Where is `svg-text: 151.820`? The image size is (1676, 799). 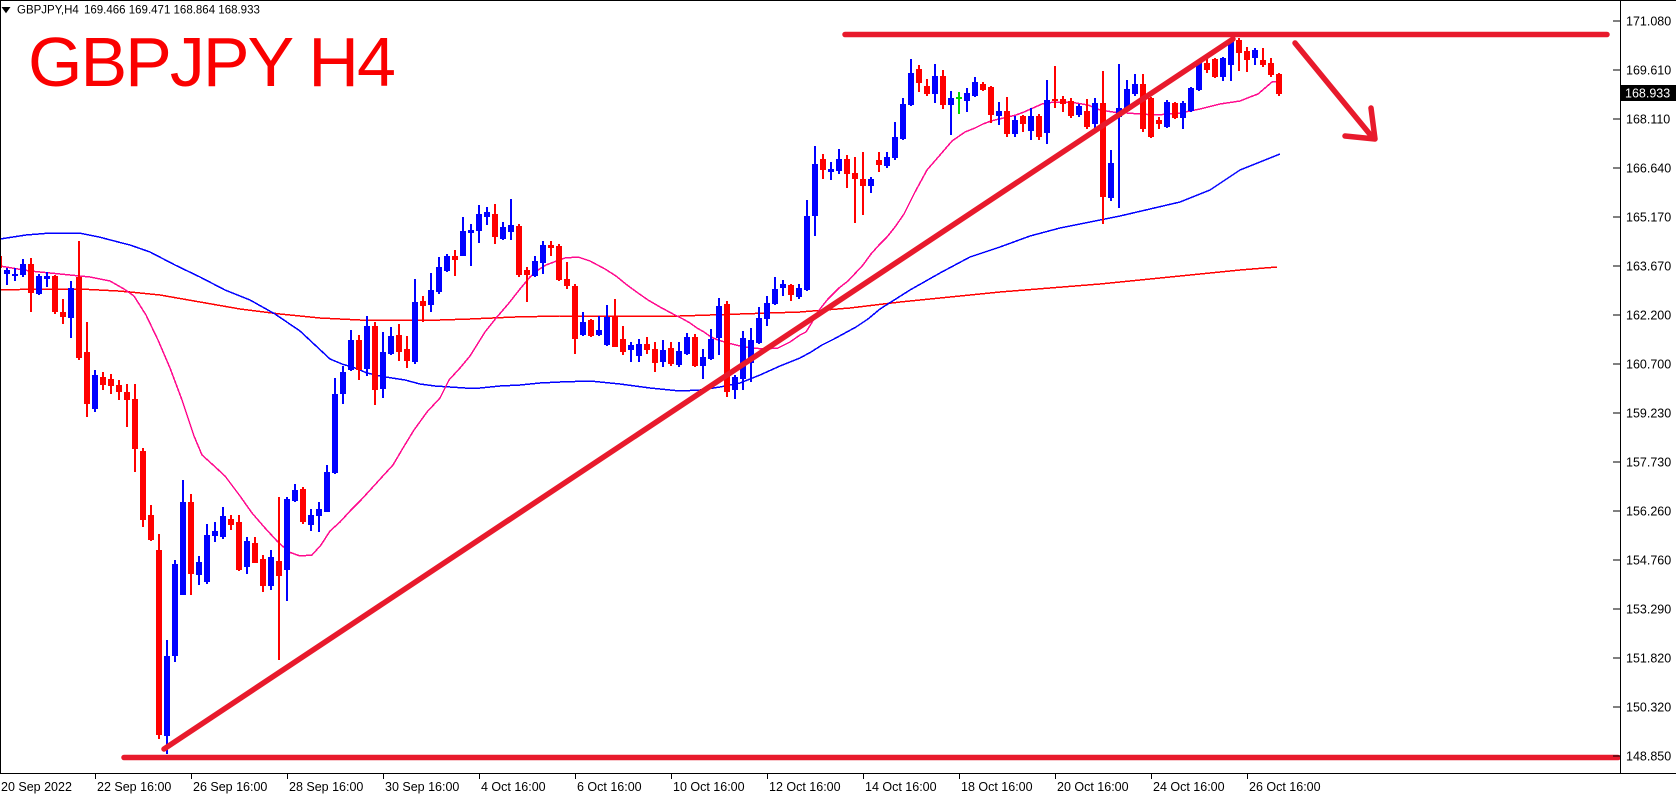
svg-text: 151.820 is located at coordinates (1648, 659).